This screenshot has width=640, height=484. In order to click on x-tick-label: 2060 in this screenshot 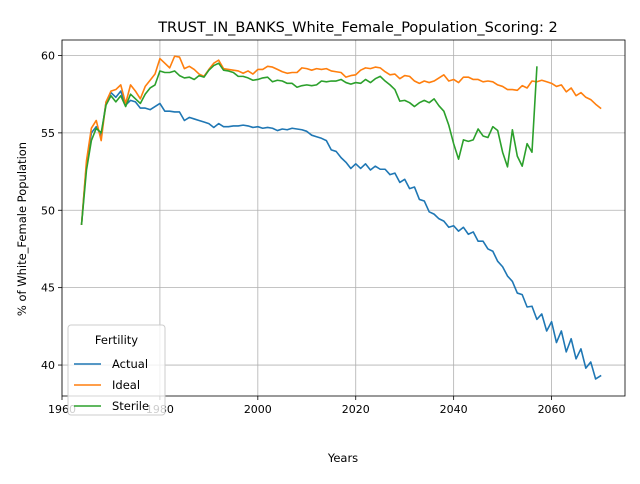, I will do `click(552, 409)`.